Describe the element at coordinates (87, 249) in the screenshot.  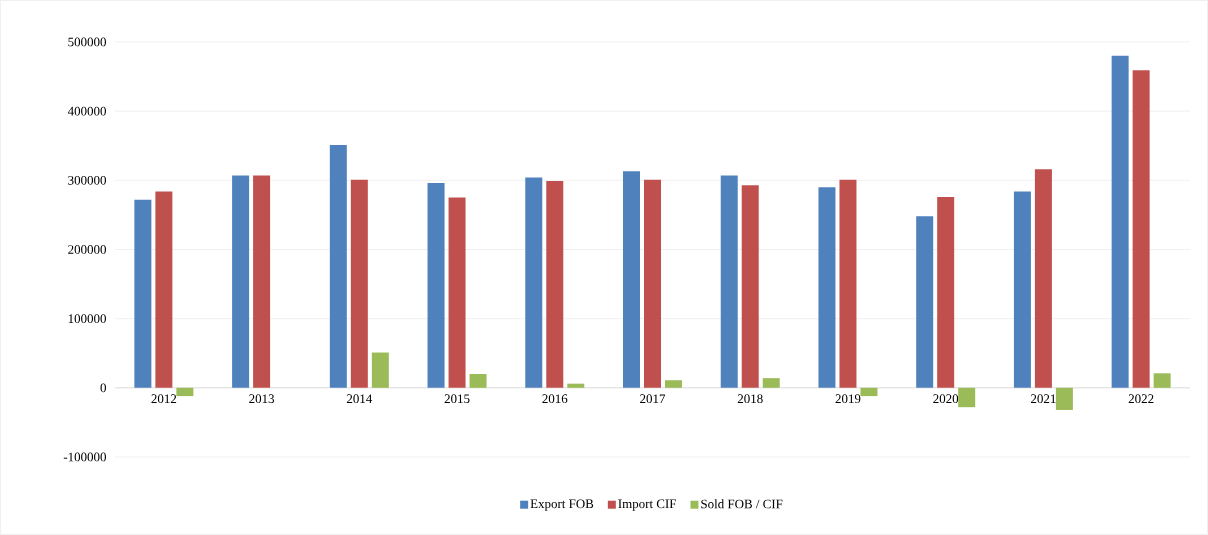
I see `y-tick-label: 200000` at that location.